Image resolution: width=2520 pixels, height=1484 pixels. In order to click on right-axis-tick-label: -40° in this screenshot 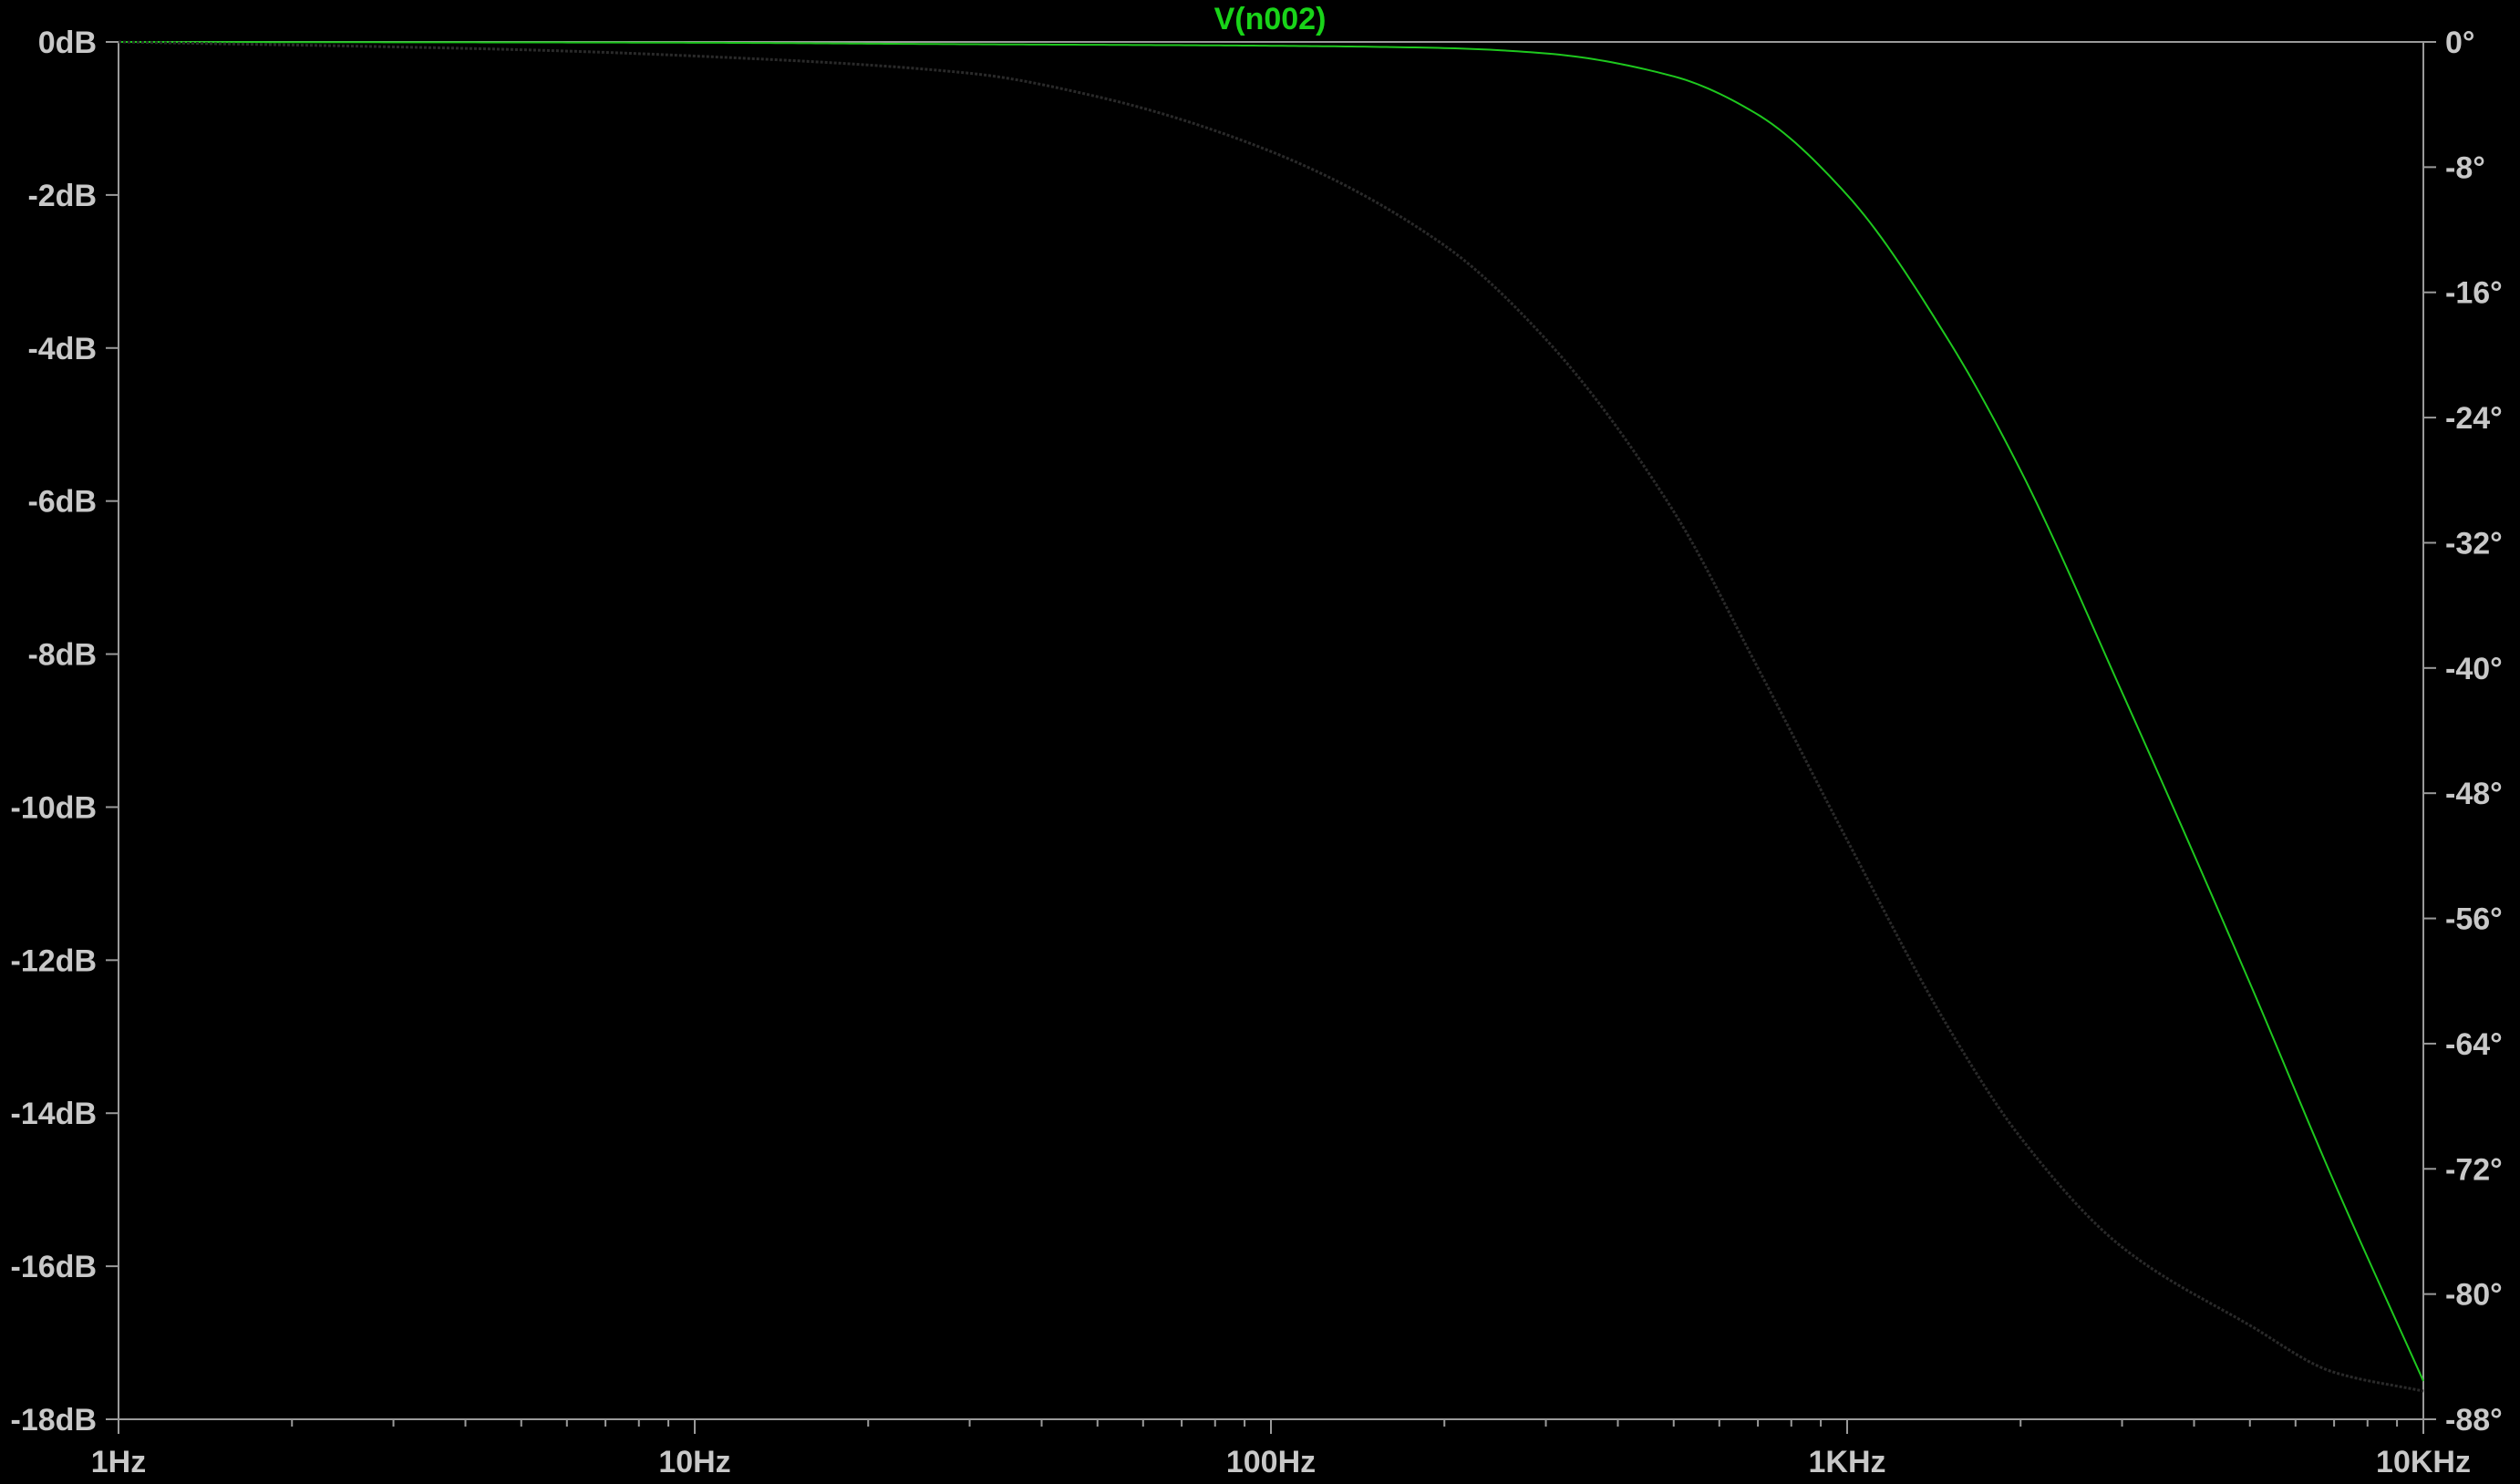, I will do `click(2474, 669)`.